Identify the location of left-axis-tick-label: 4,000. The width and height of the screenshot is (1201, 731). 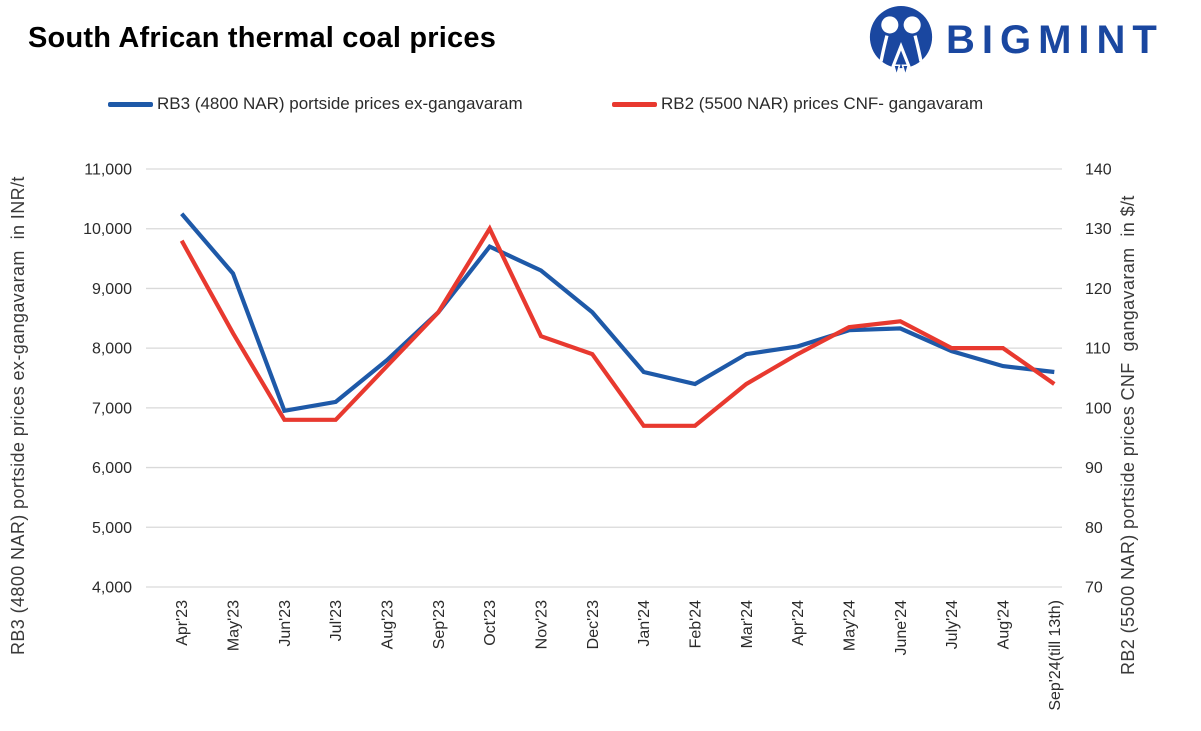
(112, 588).